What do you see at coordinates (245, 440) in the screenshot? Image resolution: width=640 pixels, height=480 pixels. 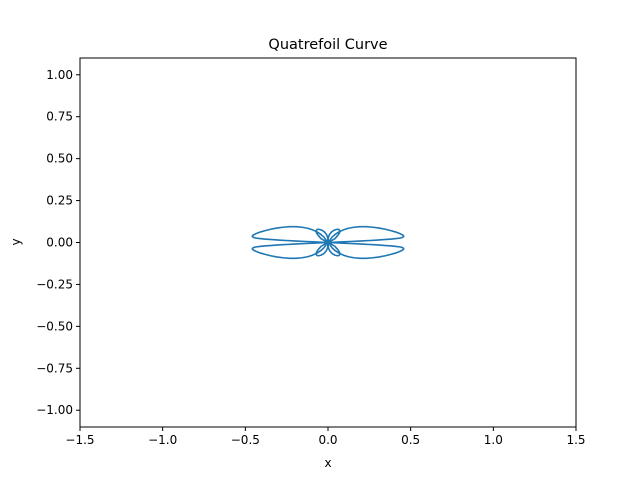 I see `x-tick-label: −0.5` at bounding box center [245, 440].